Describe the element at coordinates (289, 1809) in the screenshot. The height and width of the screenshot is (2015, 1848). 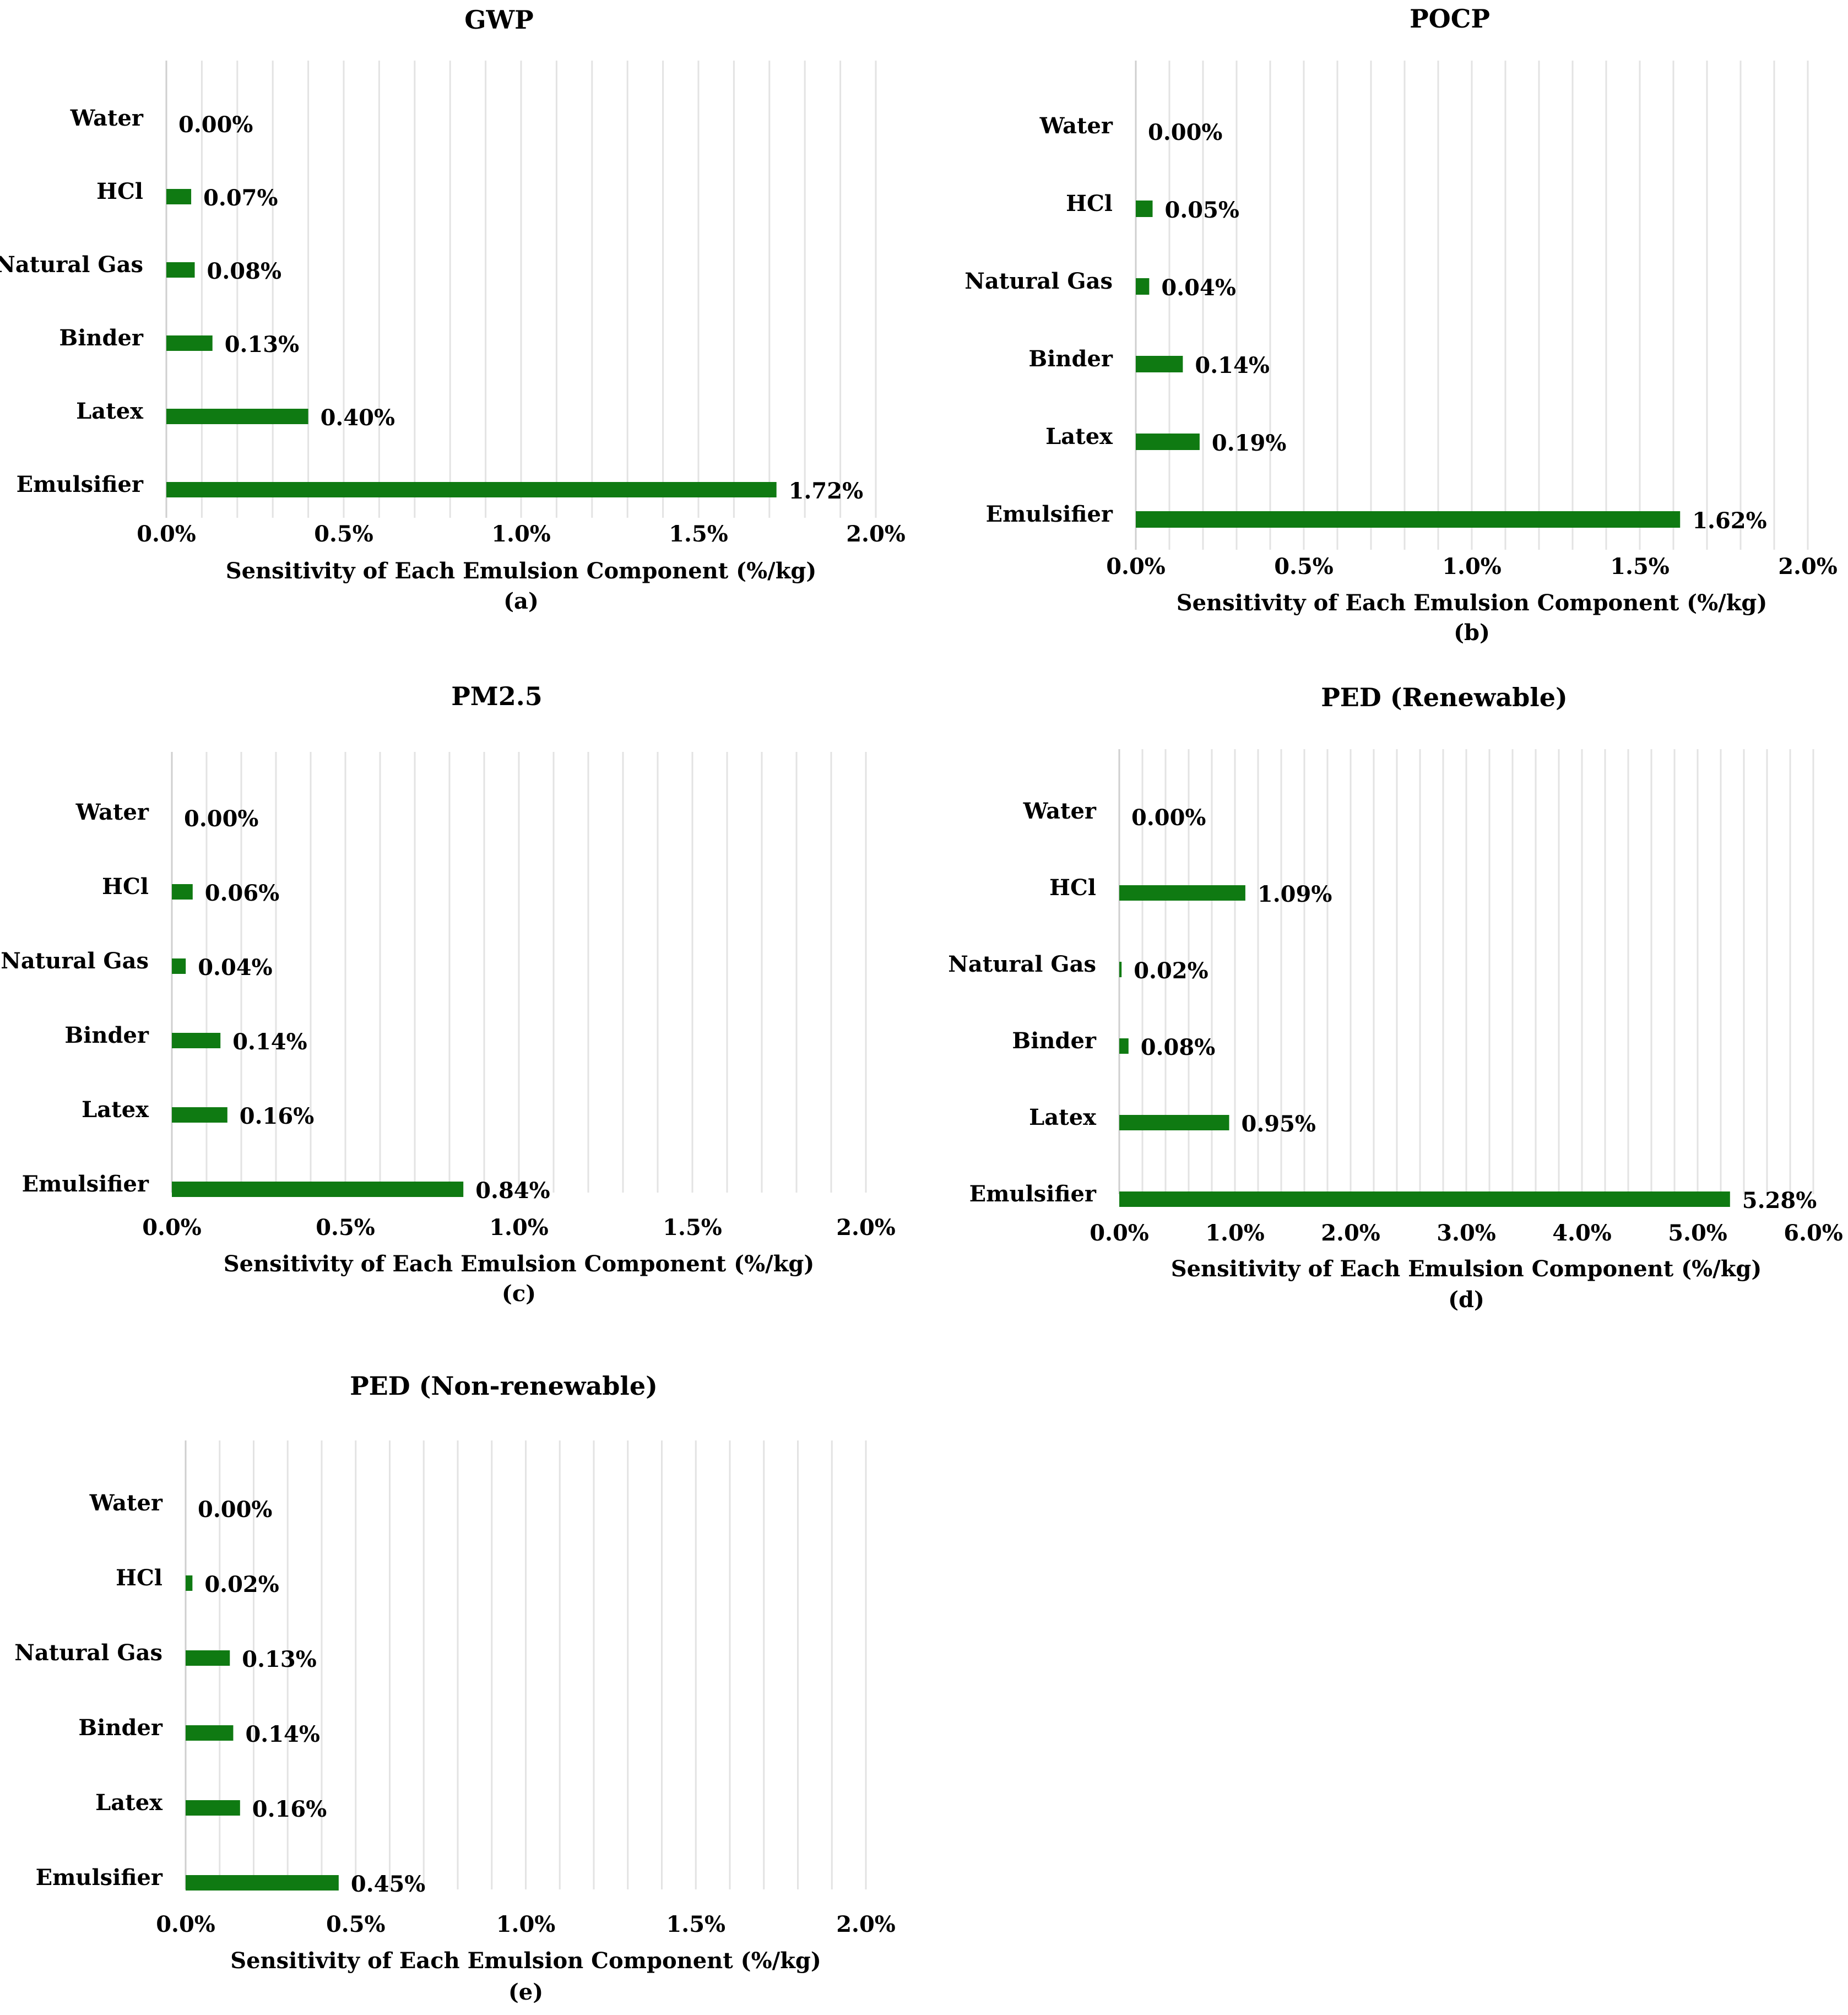
I see `data-label-latex: 0.16%` at that location.